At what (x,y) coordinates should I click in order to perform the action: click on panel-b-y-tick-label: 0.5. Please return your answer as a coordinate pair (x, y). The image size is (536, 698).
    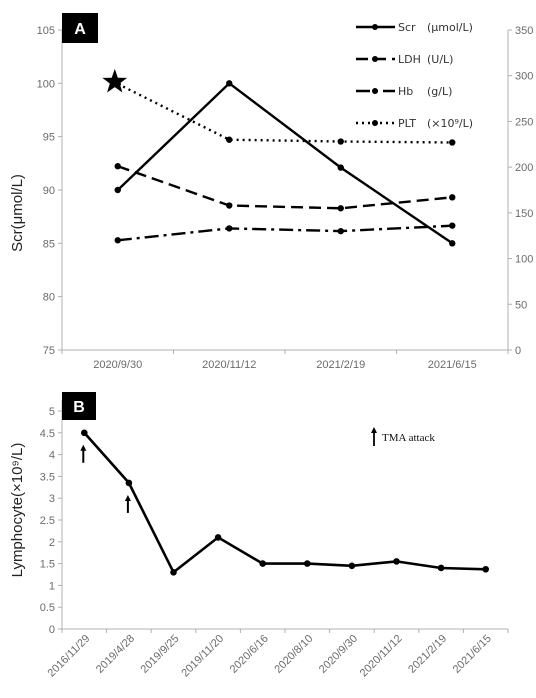
    Looking at the image, I should click on (47, 608).